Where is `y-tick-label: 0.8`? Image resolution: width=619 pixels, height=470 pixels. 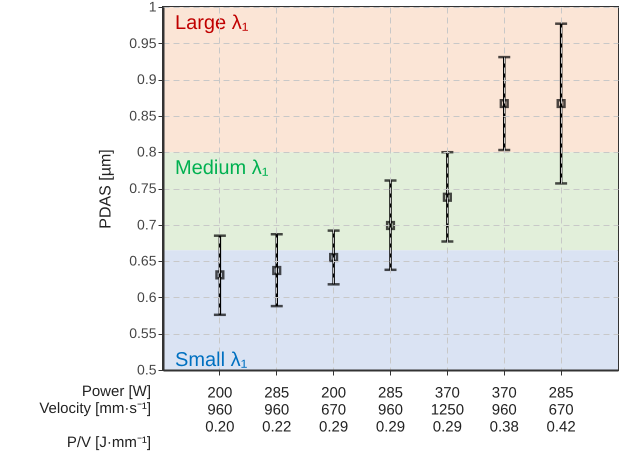
y-tick-label: 0.8 is located at coordinates (147, 152).